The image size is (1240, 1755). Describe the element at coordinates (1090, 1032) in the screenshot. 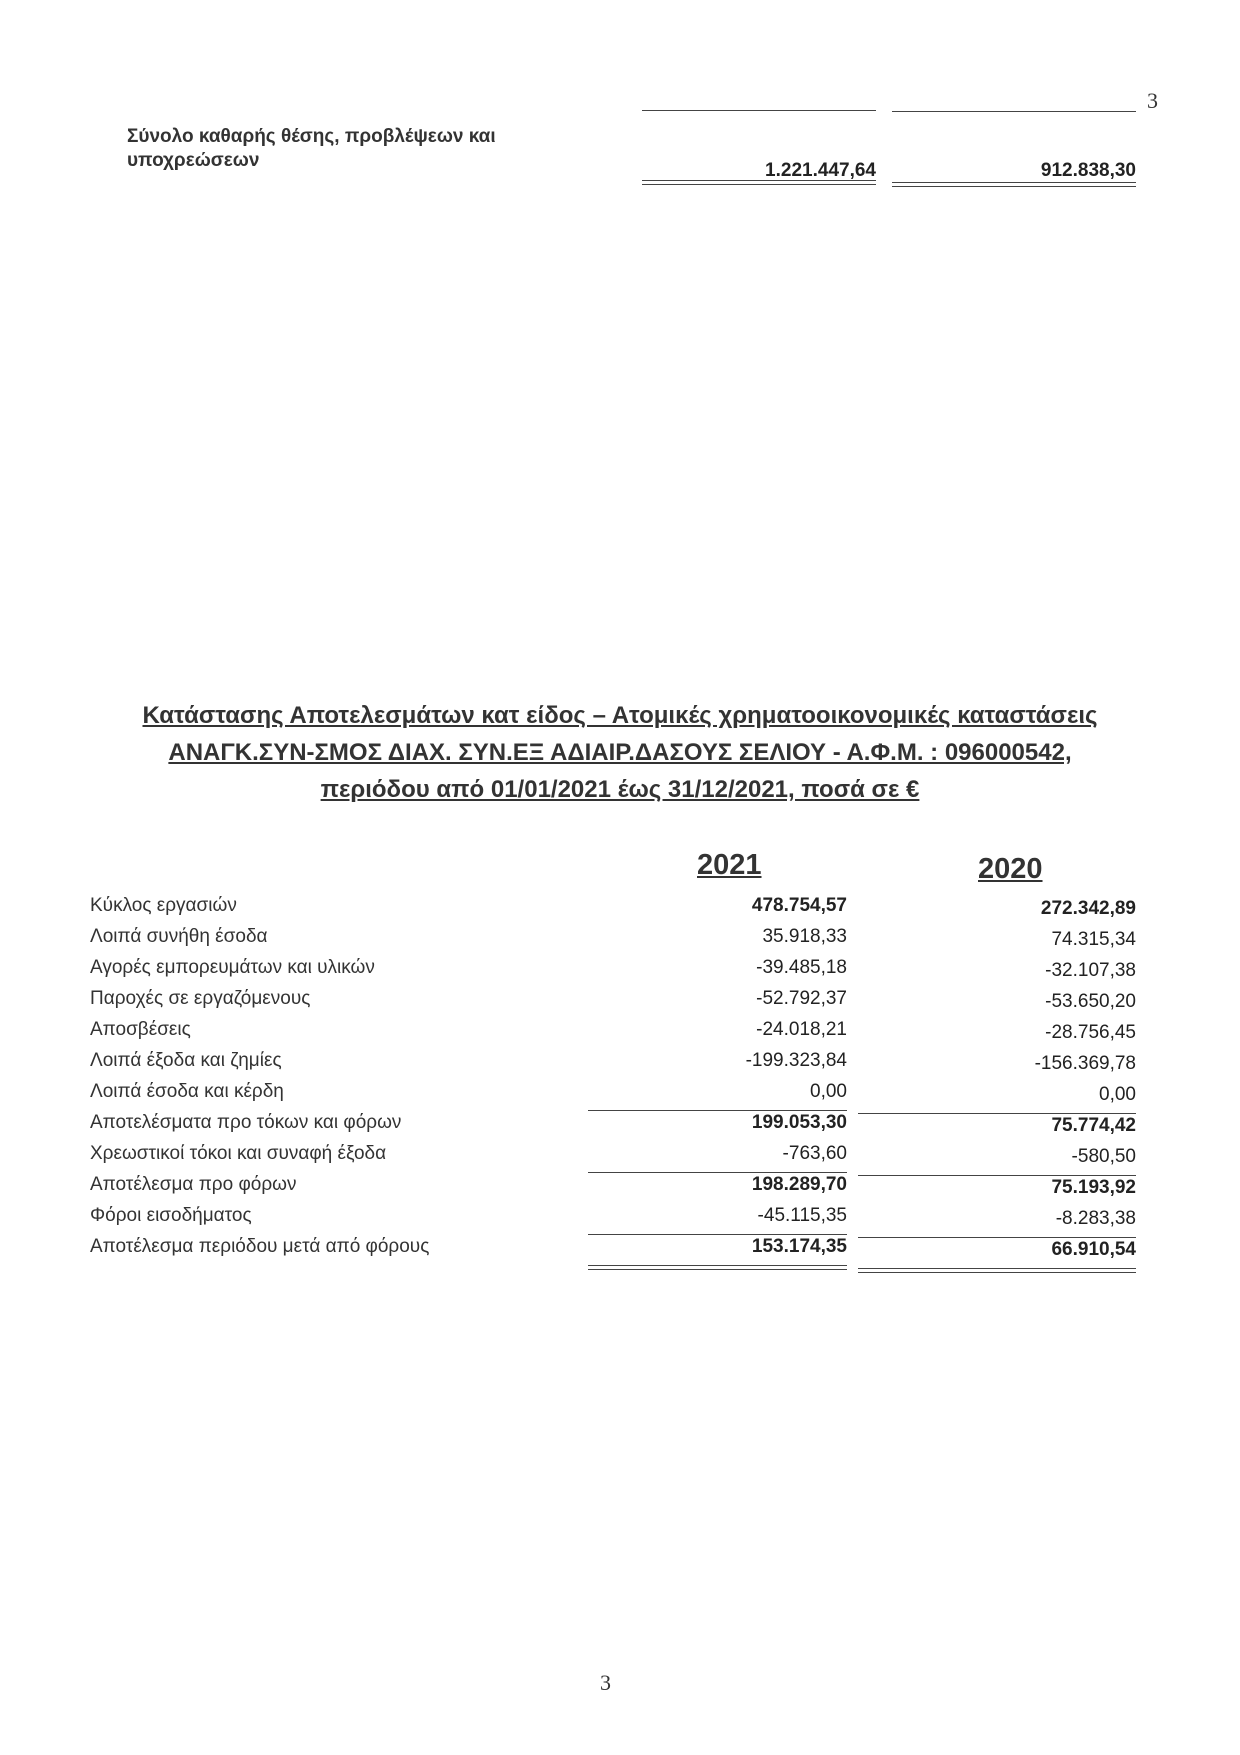

I see `row-value-2020: -28.756,45` at that location.